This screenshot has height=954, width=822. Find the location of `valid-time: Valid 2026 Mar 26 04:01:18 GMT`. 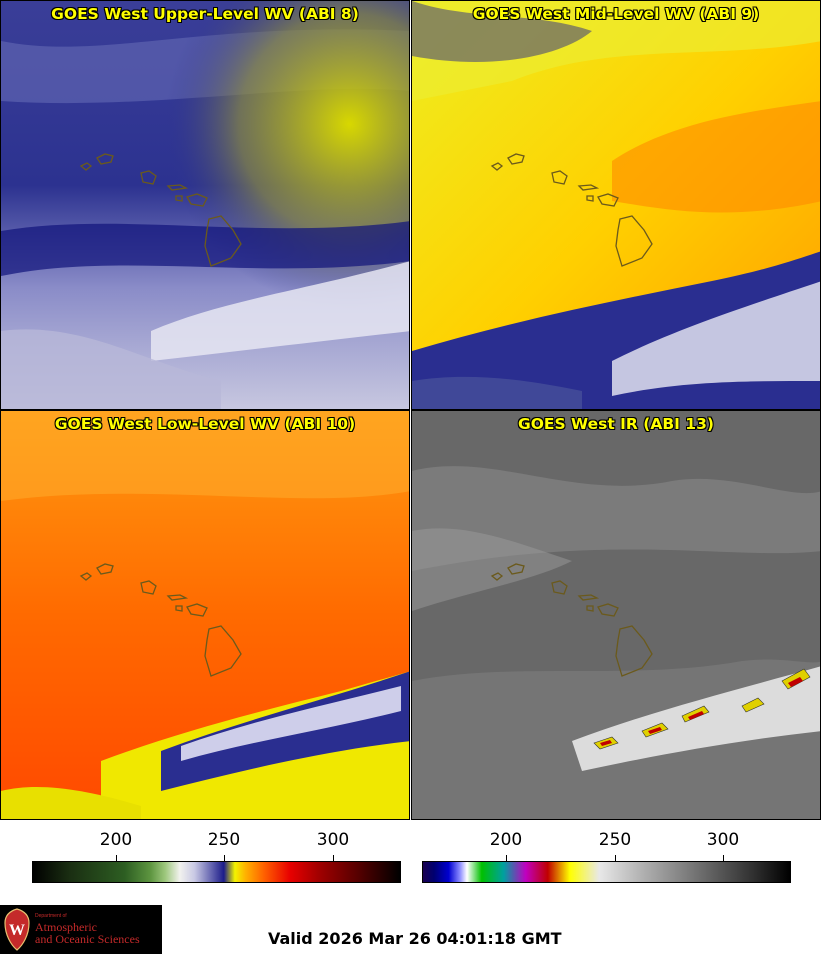

valid-time: Valid 2026 Mar 26 04:01:18 GMT is located at coordinates (415, 938).